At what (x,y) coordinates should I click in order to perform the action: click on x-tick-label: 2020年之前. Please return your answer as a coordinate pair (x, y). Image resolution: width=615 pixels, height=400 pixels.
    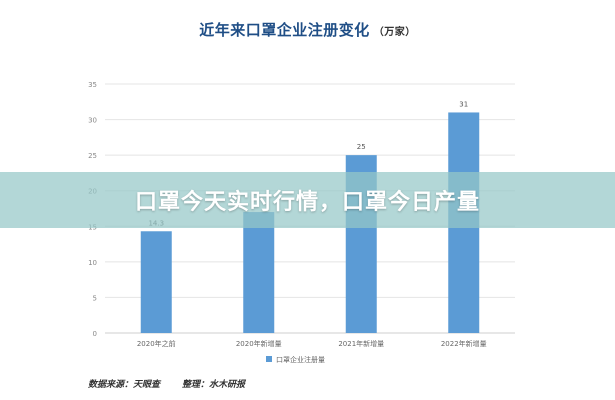
    Looking at the image, I should click on (156, 343).